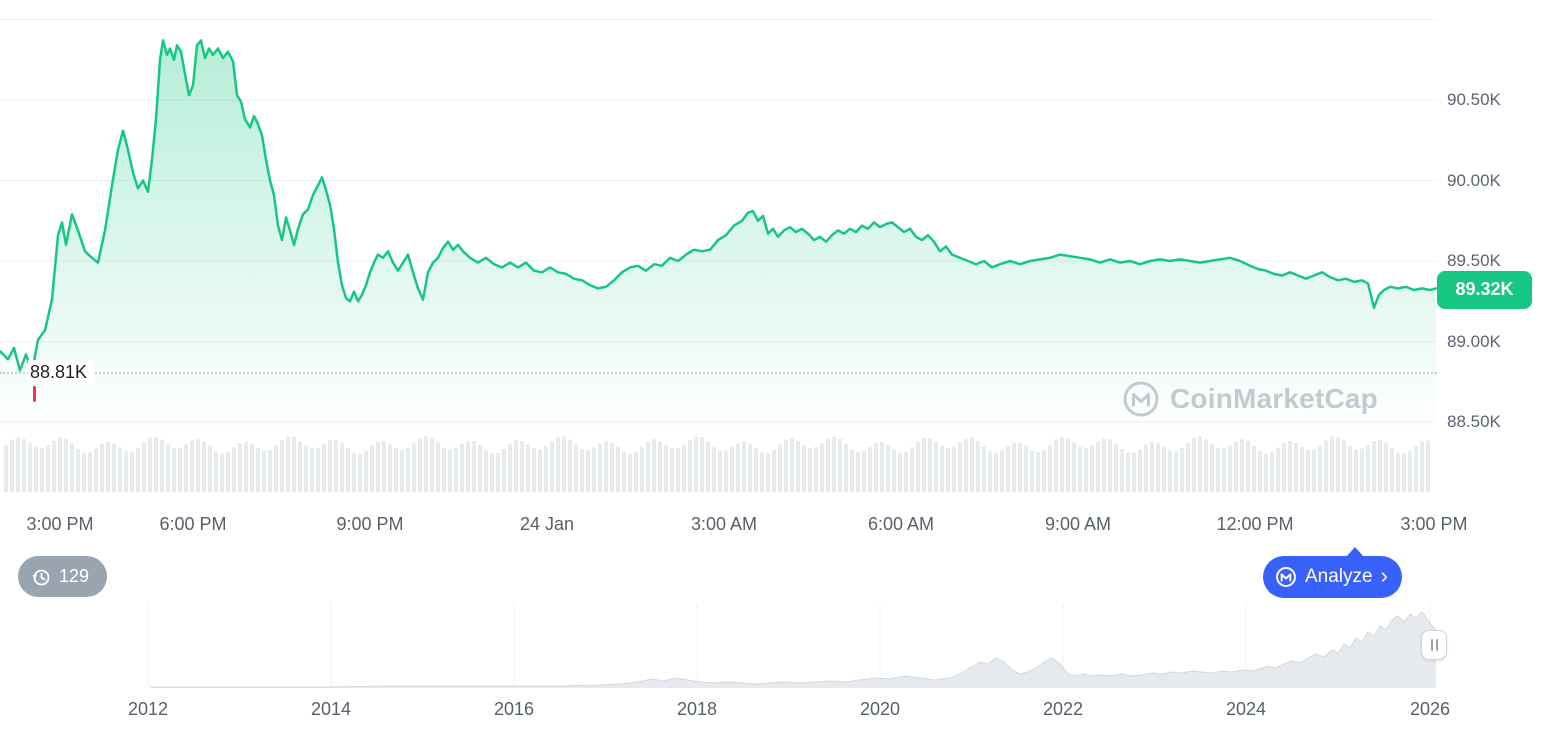  What do you see at coordinates (1384, 575) in the screenshot?
I see `chevron-right-icon: ›` at bounding box center [1384, 575].